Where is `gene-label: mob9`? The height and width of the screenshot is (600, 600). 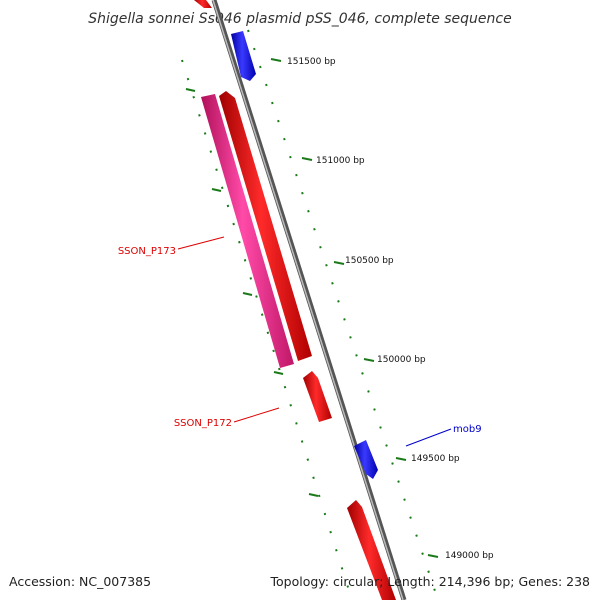 gene-label: mob9 is located at coordinates (467, 429).